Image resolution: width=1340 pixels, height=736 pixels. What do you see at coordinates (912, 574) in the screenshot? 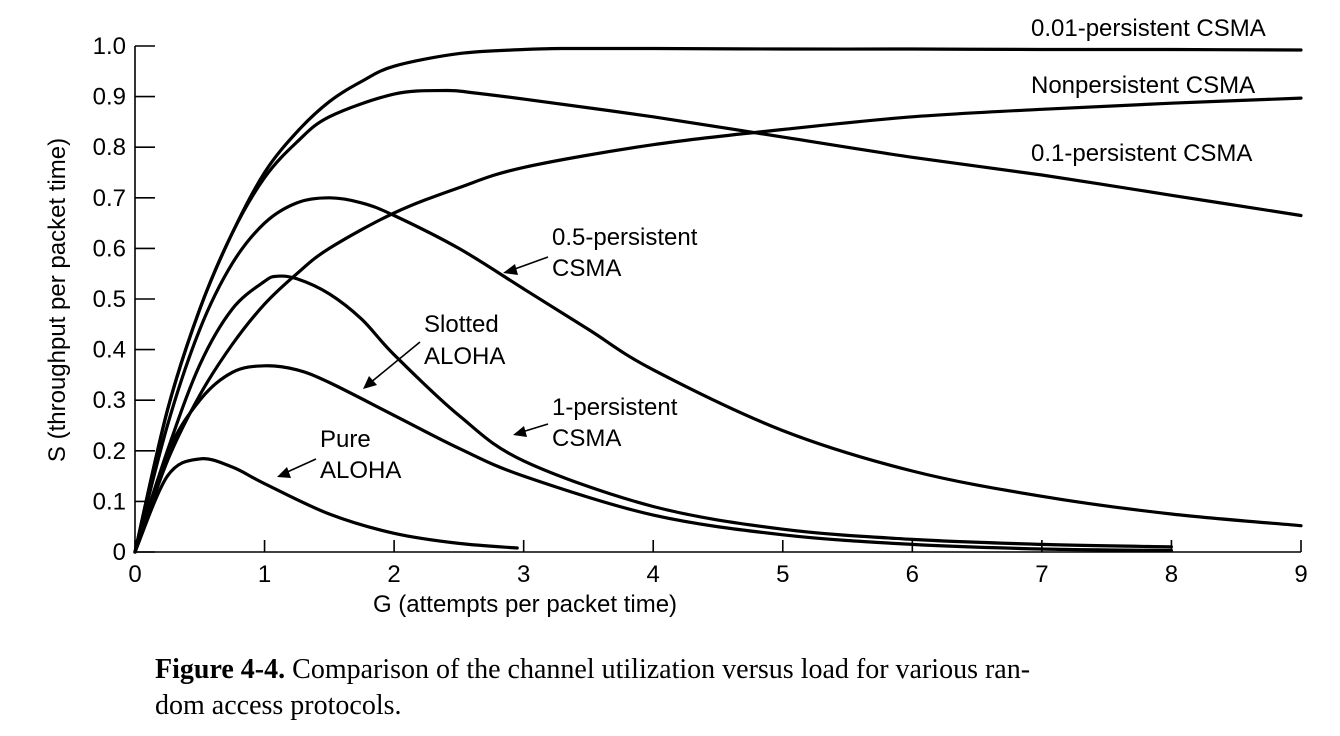
I see `x-tick-label: 6` at bounding box center [912, 574].